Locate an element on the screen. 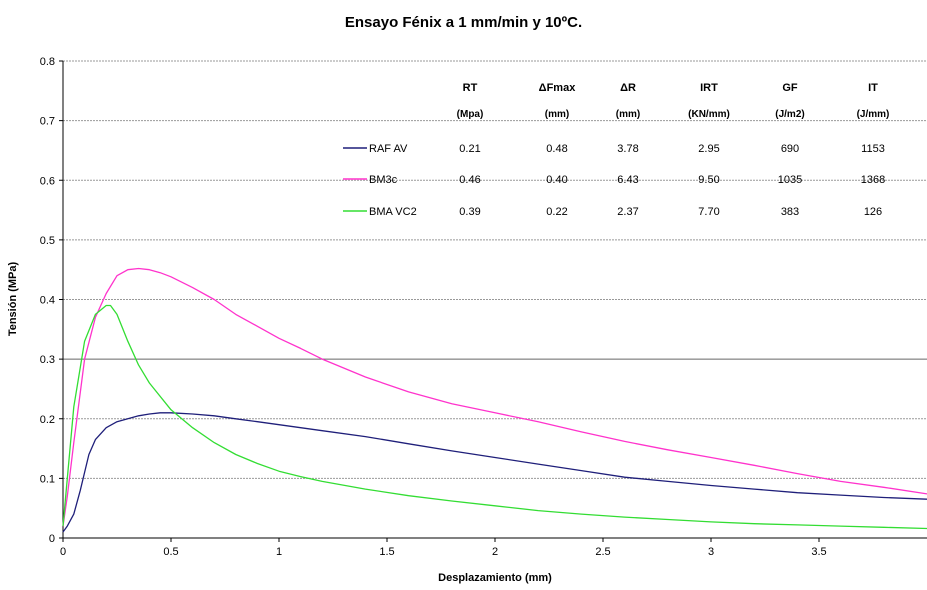 This screenshot has height=590, width=927. stats-value: 1368 is located at coordinates (873, 180).